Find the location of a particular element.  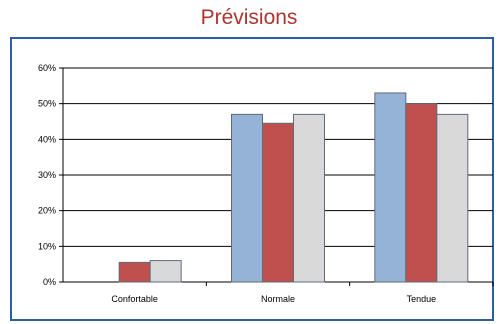

y-tick-label: 30% is located at coordinates (47, 175).